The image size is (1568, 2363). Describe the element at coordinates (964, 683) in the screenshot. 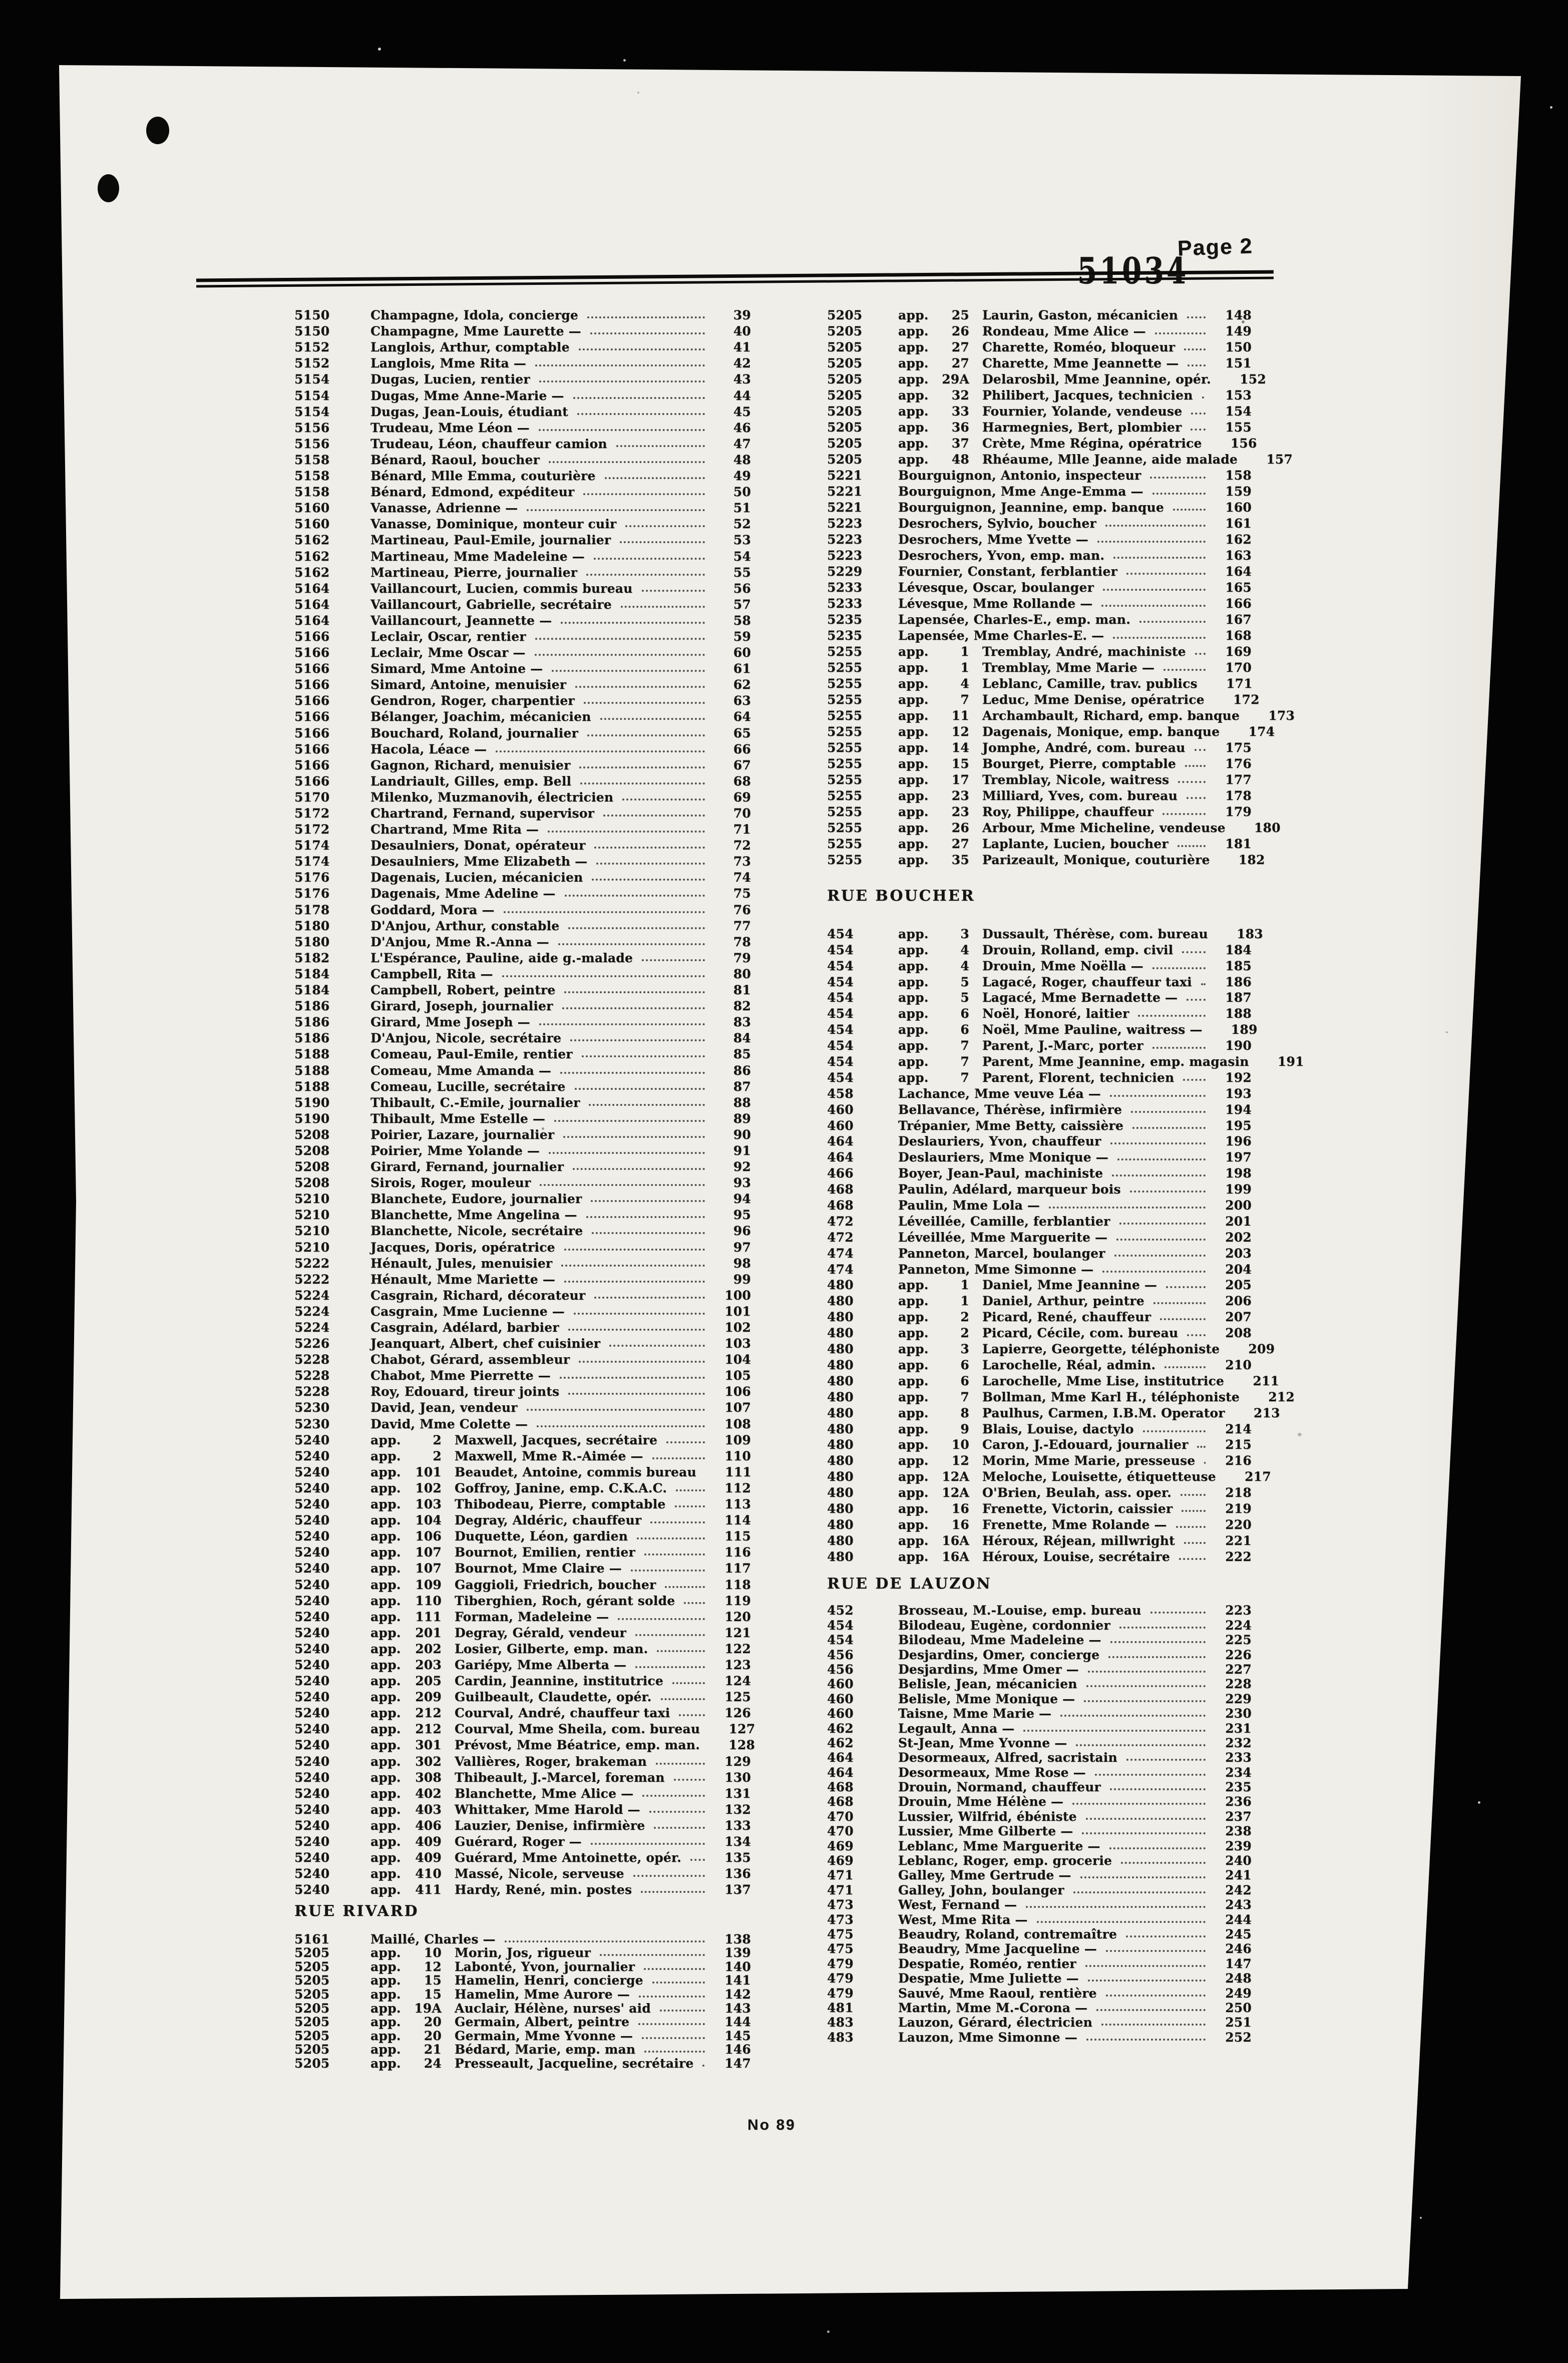

I see `entry-apartment-number: 4` at that location.